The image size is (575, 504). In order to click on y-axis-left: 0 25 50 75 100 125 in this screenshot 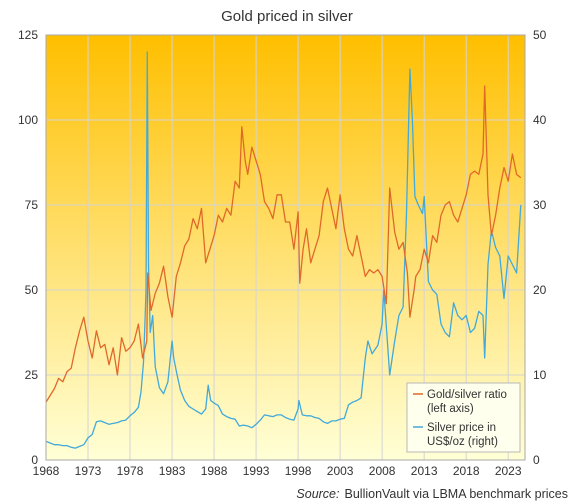, I will do `click(28, 247)`.